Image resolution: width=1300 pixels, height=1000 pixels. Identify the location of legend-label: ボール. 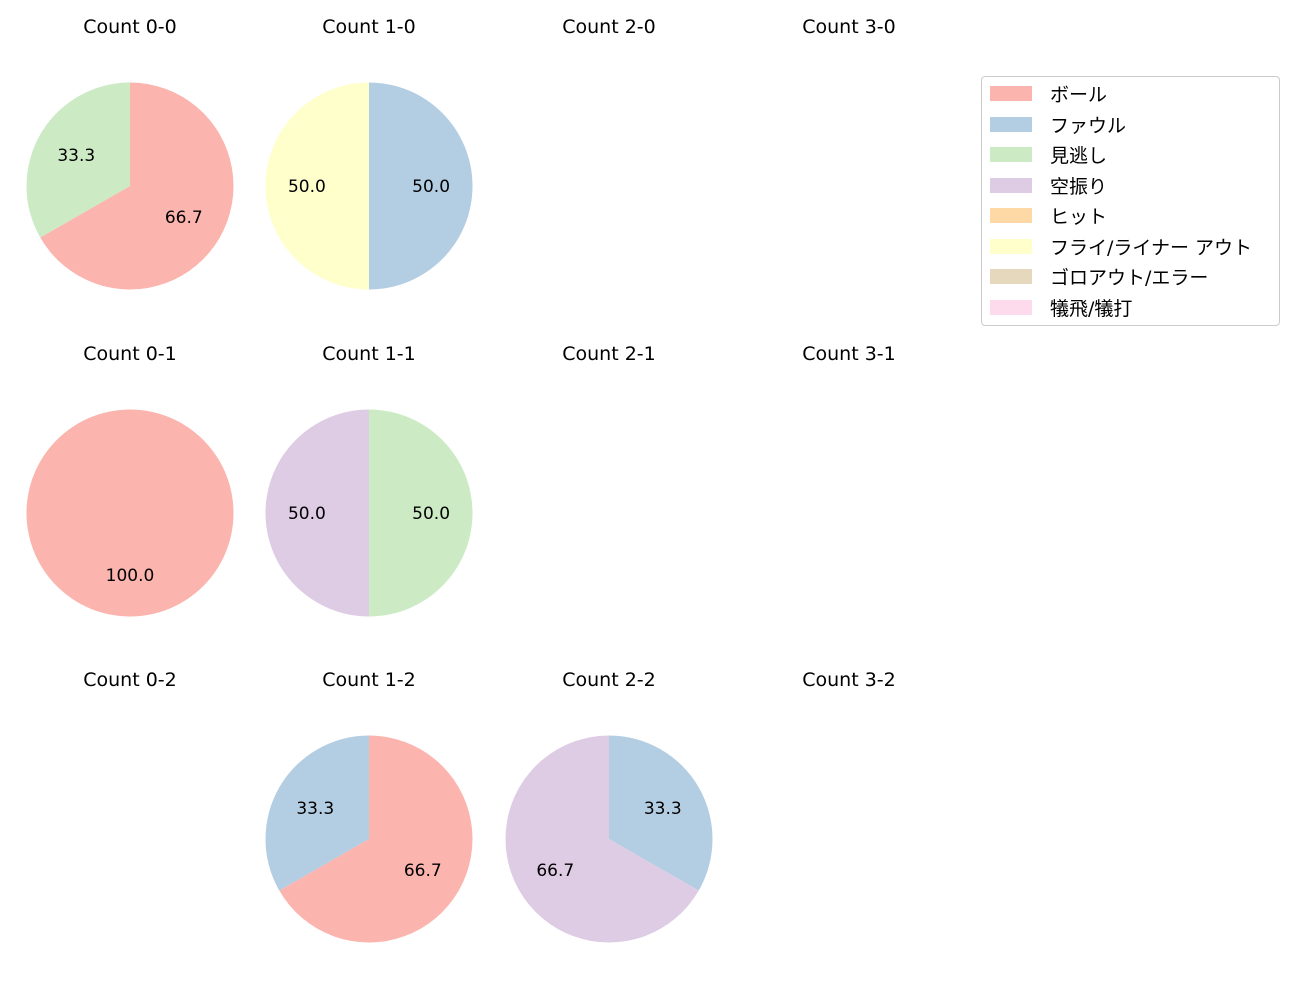
(1079, 94).